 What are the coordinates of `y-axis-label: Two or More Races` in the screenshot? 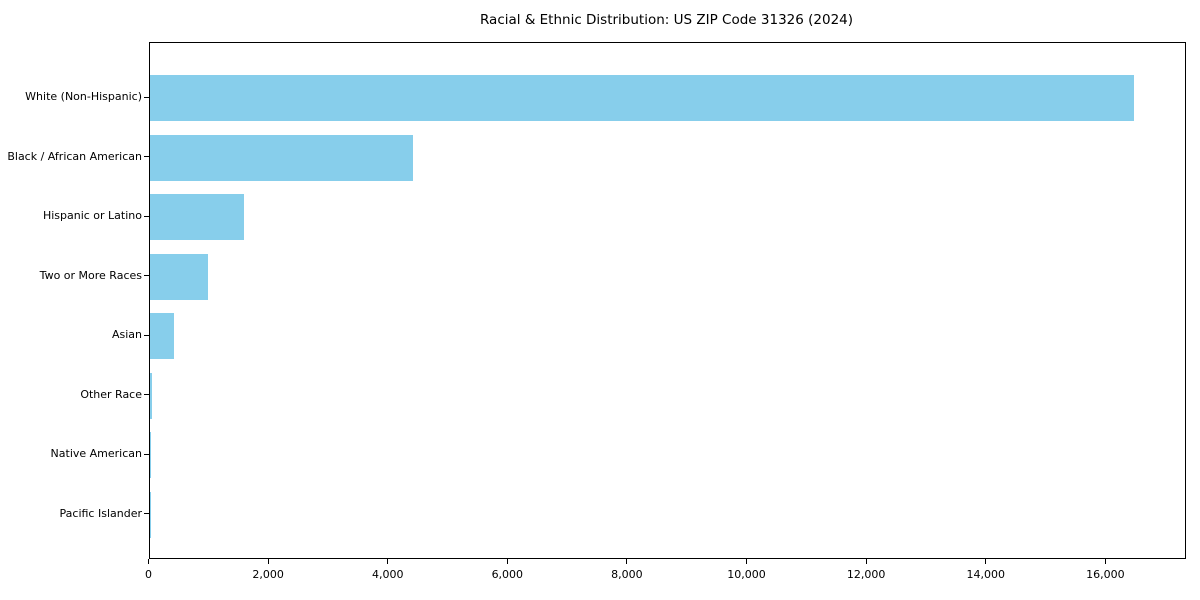 It's located at (90, 275).